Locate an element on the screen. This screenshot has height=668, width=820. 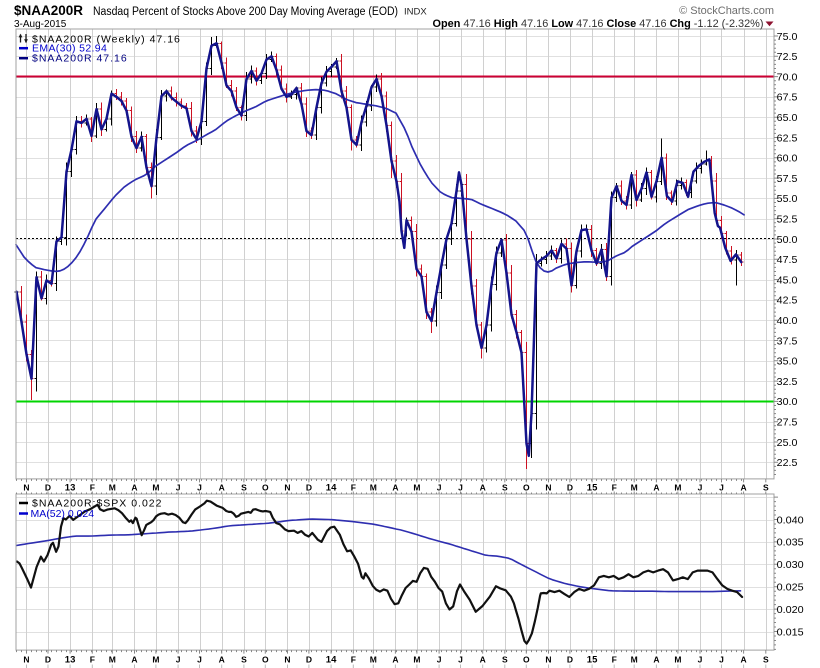
svg-text: 27.5 is located at coordinates (787, 423).